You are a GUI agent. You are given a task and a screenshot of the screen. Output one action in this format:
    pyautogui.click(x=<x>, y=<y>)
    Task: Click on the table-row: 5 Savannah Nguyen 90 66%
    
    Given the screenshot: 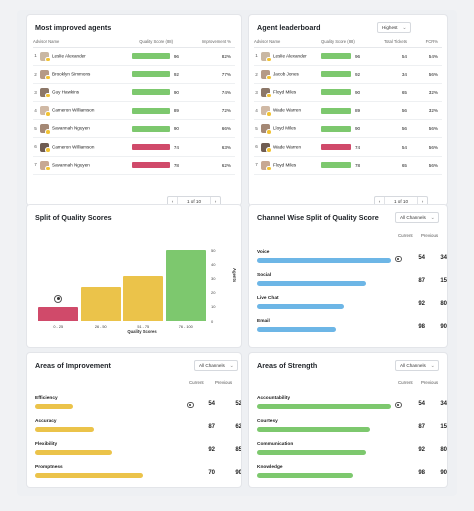 What is the action you would take?
    pyautogui.click(x=134, y=129)
    